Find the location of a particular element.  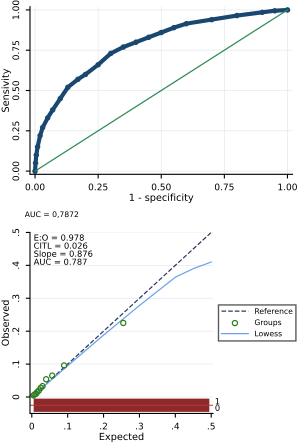

x-axis-title: 1 - specificity is located at coordinates (162, 198).